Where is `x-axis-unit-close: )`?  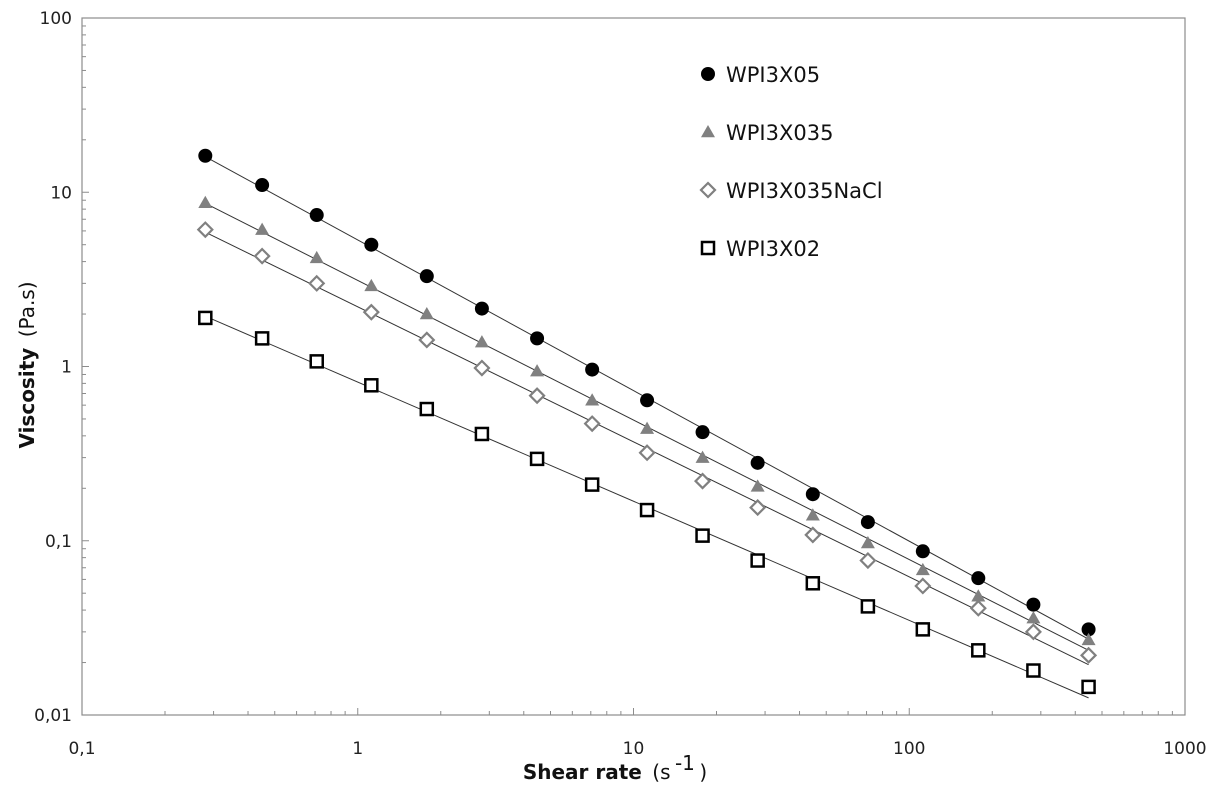 x-axis-unit-close: ) is located at coordinates (703, 772).